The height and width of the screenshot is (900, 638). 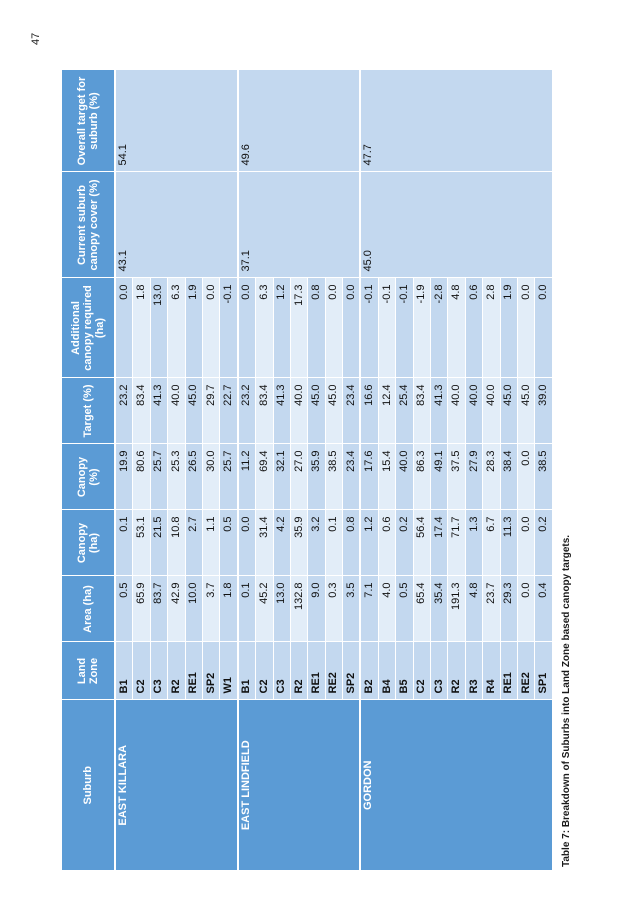 What do you see at coordinates (334, 609) in the screenshot?
I see `area-cell: 0.3` at bounding box center [334, 609].